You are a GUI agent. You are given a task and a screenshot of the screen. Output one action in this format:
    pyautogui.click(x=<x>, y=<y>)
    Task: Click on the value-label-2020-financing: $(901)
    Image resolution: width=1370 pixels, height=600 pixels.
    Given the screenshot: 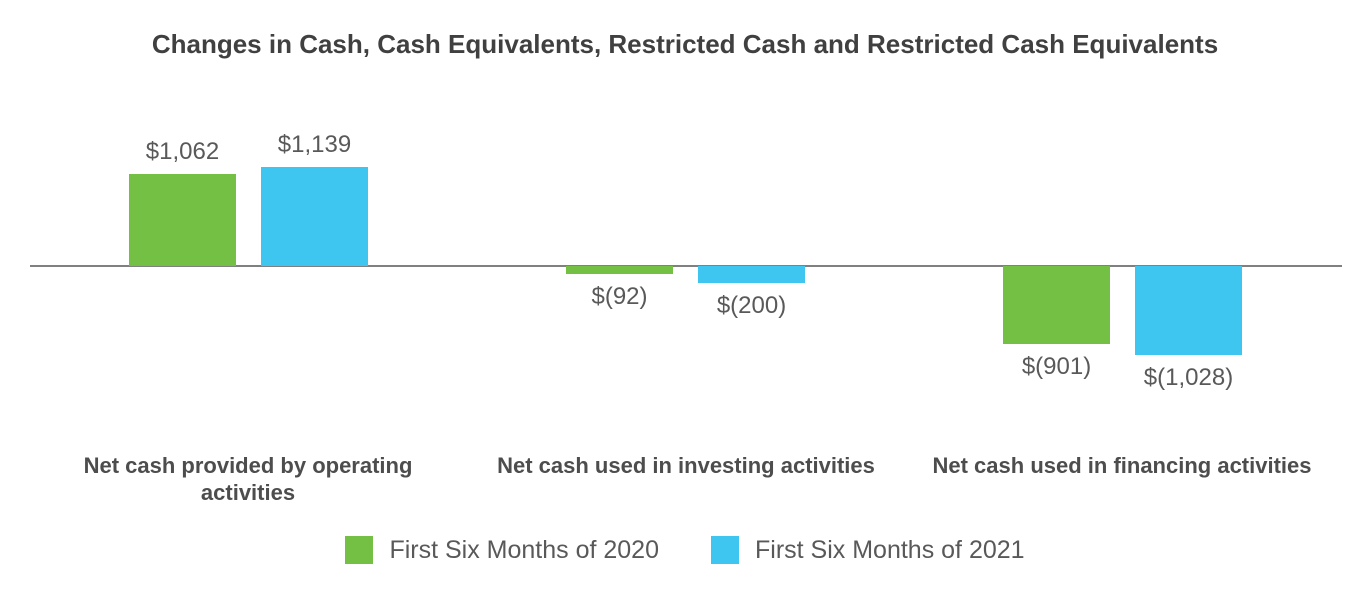 What is the action you would take?
    pyautogui.click(x=1056, y=366)
    